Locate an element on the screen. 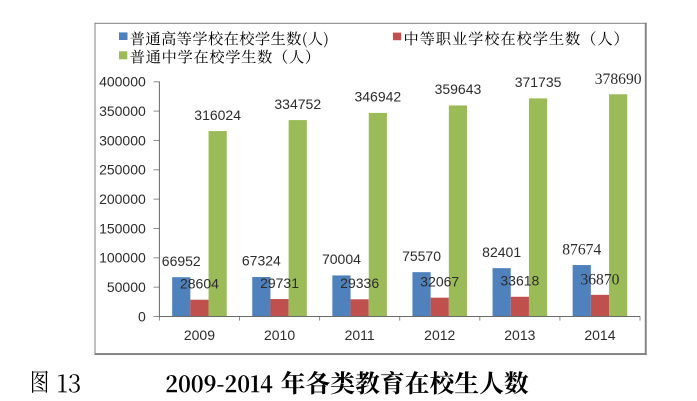  svg-text: 87674 is located at coordinates (581, 250).